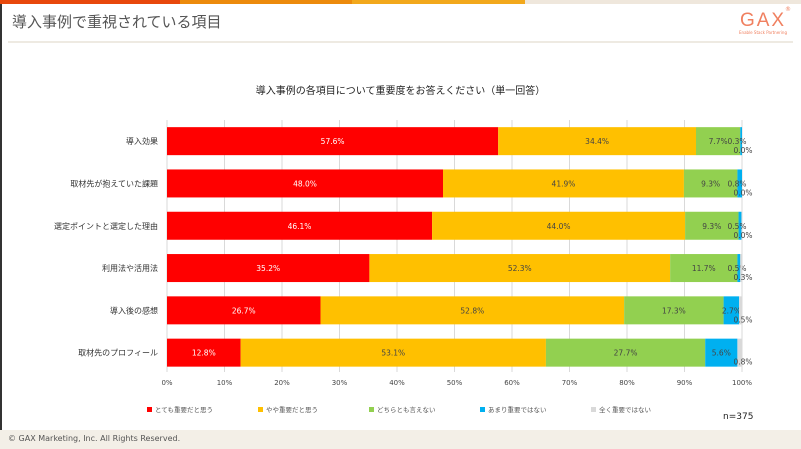 This screenshot has height=449, width=801. What do you see at coordinates (400, 439) in the screenshot?
I see `footer` at bounding box center [400, 439].